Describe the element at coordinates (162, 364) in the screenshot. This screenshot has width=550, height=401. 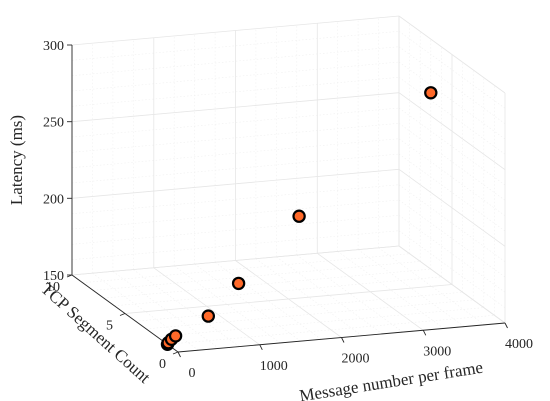
I see `y-tick-label: 0` at that location.